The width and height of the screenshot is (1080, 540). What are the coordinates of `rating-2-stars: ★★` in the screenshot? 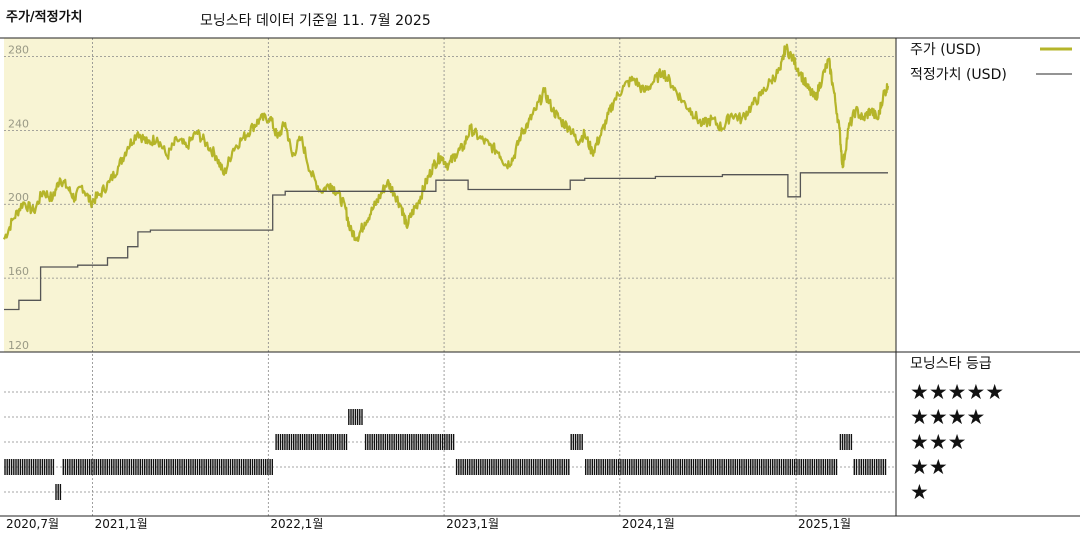 It's located at (929, 467).